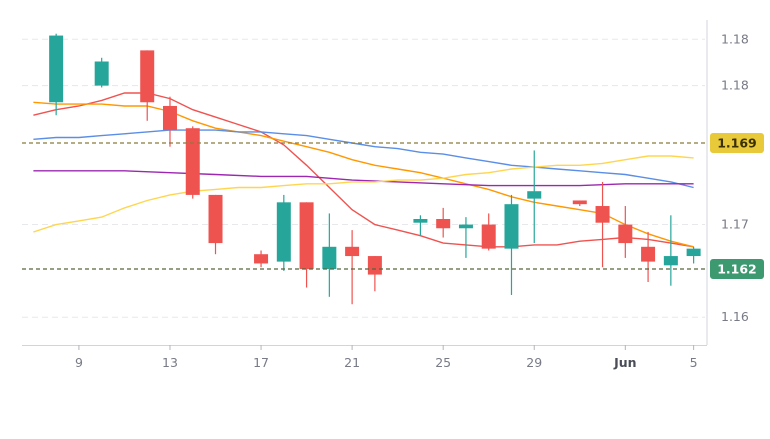 This screenshot has height=439, width=770. Describe the element at coordinates (352, 362) in the screenshot. I see `x-tick-label: 21` at that location.